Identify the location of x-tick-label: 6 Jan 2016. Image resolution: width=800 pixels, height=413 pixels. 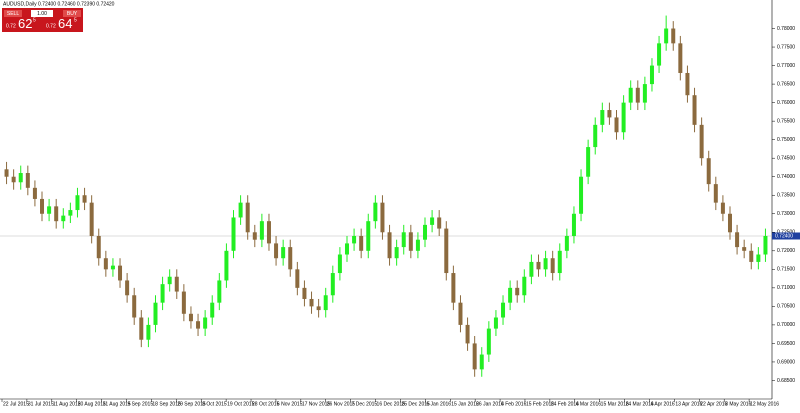
(438, 404).